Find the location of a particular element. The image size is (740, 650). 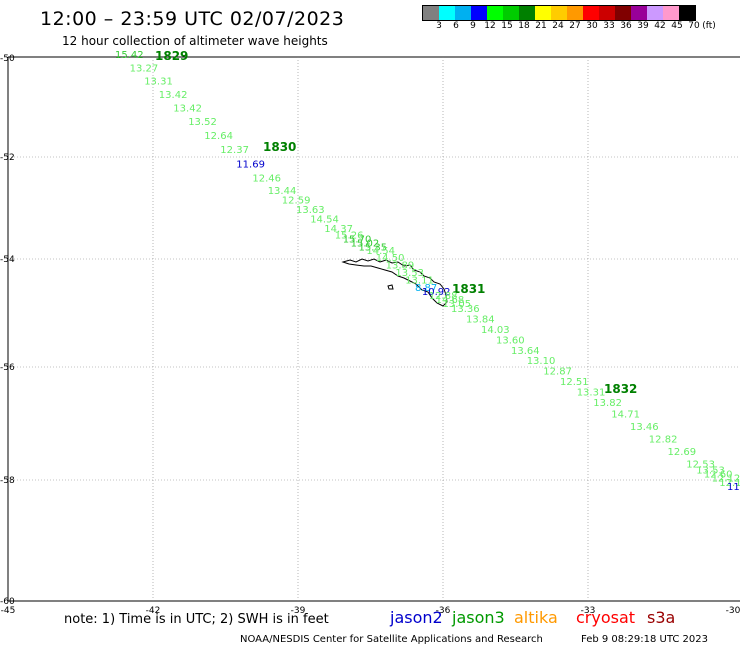

wave-height-label: 13.63 is located at coordinates (310, 210).